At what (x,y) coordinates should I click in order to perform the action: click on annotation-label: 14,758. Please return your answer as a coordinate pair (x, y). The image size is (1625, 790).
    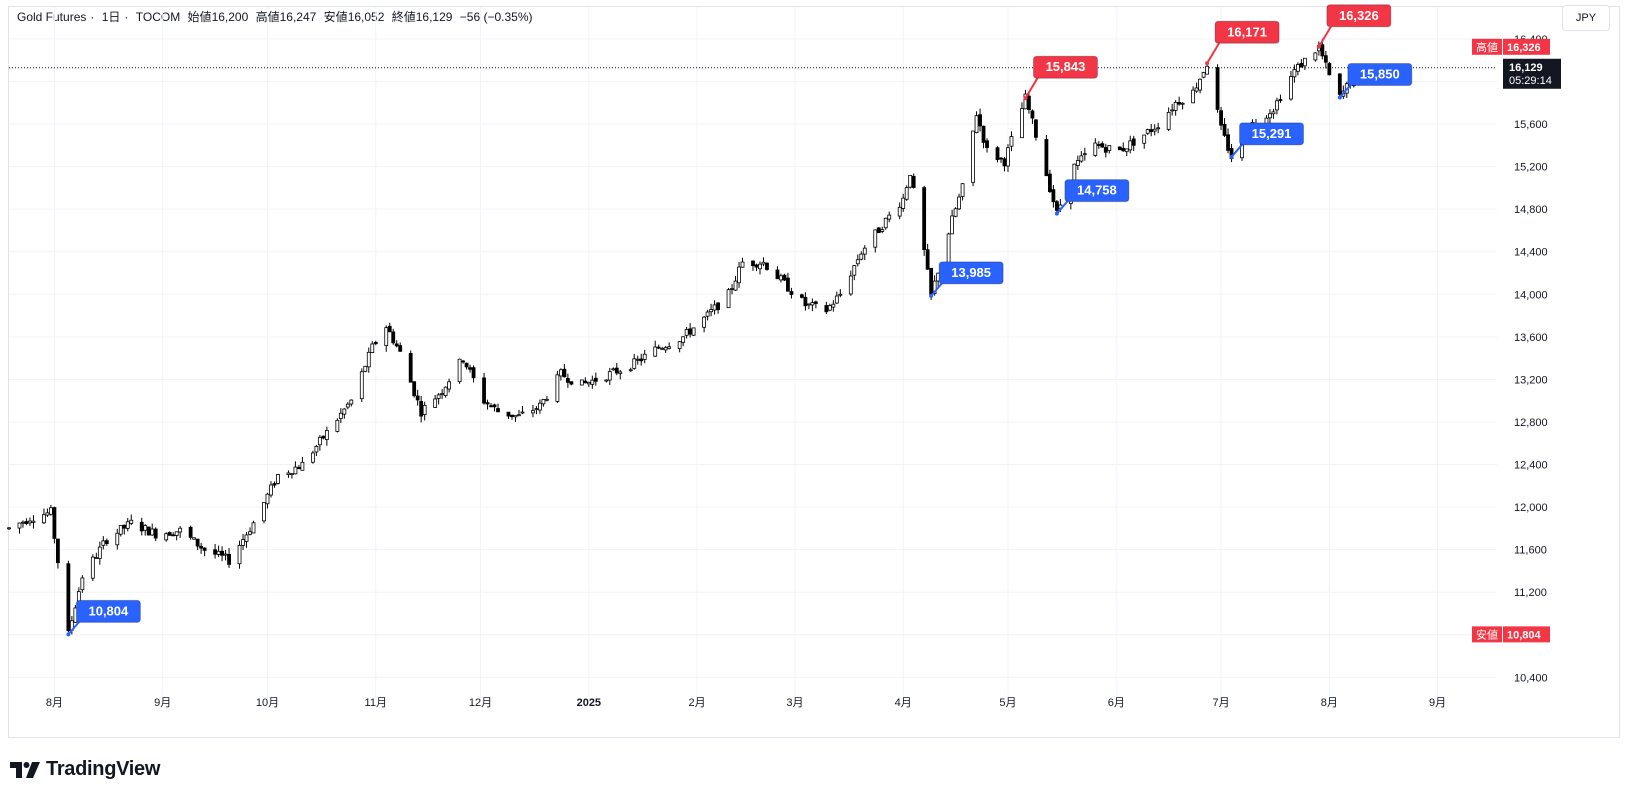
    Looking at the image, I should click on (1097, 190).